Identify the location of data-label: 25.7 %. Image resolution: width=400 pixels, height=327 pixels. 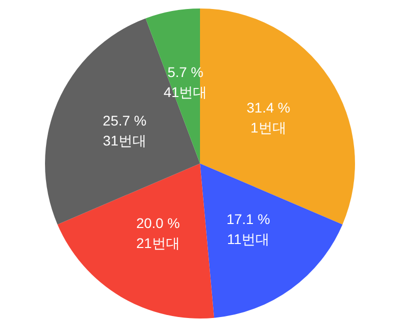
(124, 120).